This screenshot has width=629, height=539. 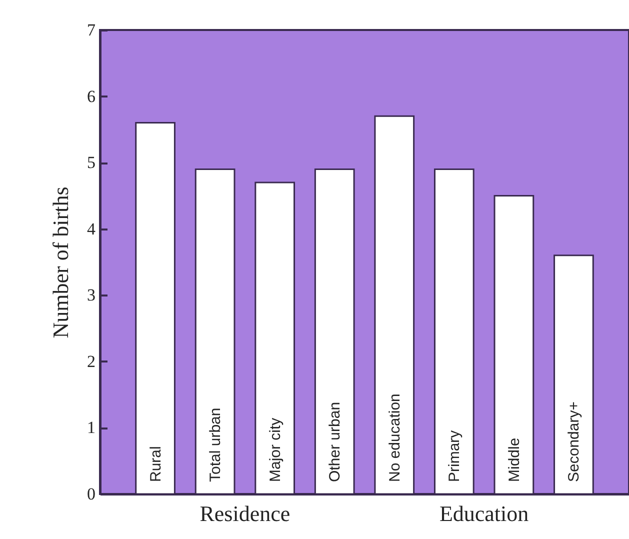 What do you see at coordinates (91, 361) in the screenshot?
I see `y-tick-label: 2` at bounding box center [91, 361].